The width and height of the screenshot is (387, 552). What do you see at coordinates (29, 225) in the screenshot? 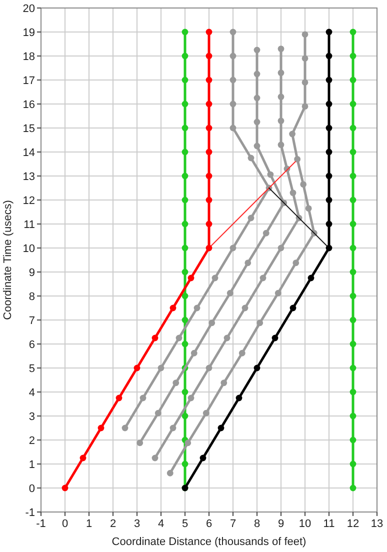
I see `y-tick-label: 11` at bounding box center [29, 225].